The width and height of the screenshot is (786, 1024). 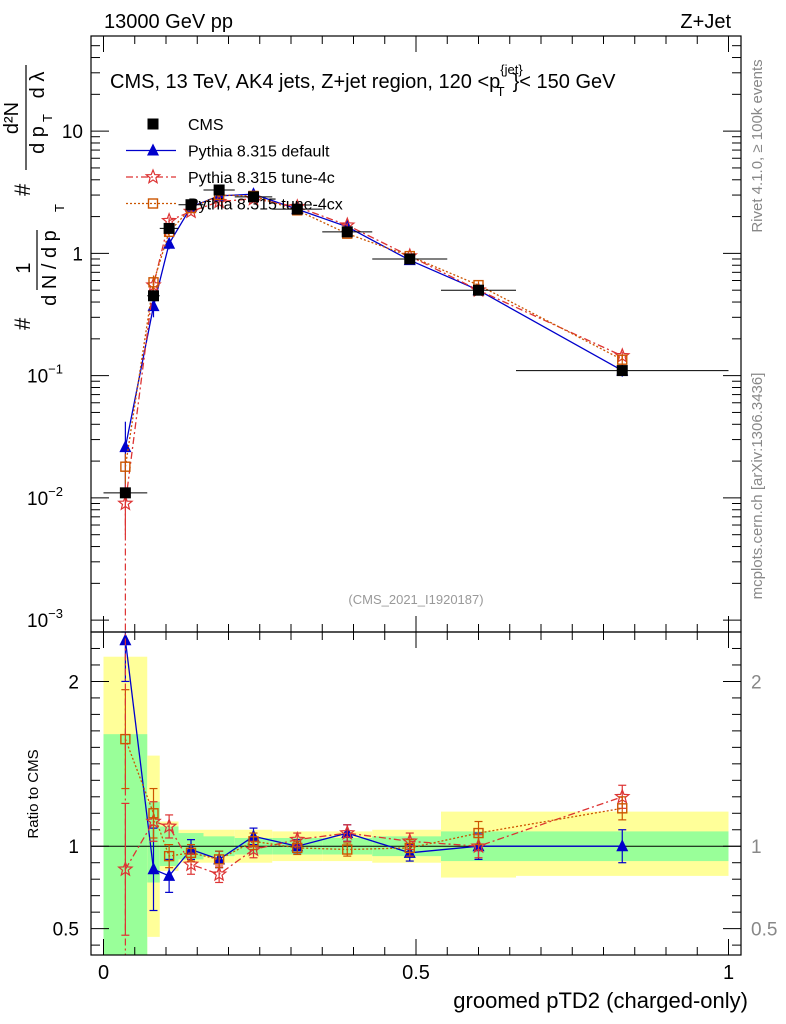 I want to click on ratio-ytick-label: 2, so click(x=73, y=682).